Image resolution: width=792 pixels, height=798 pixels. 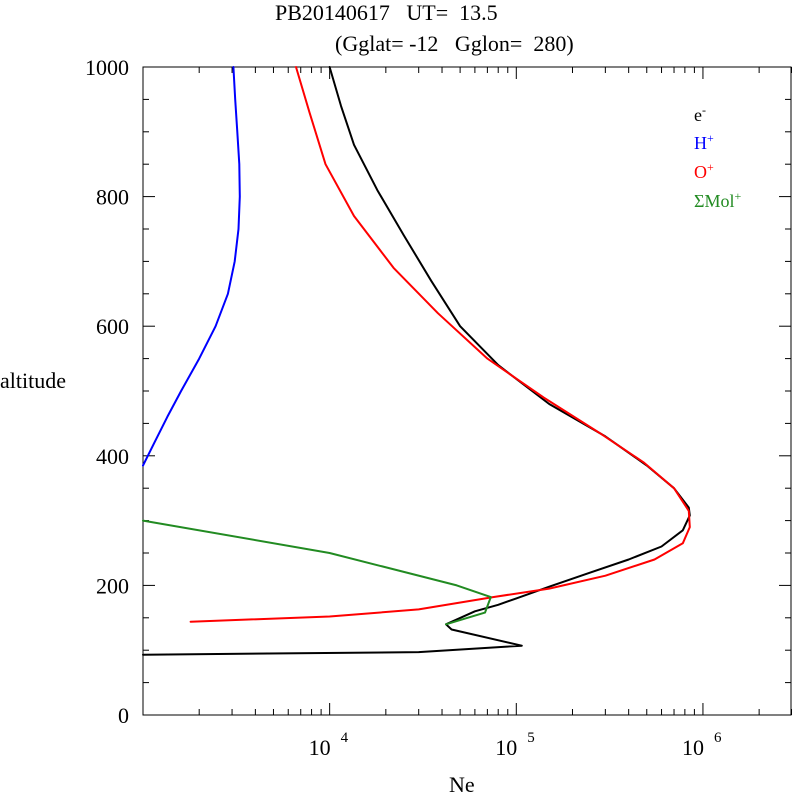 What do you see at coordinates (317, 572) in the screenshot?
I see `molecular-ions-line` at bounding box center [317, 572].